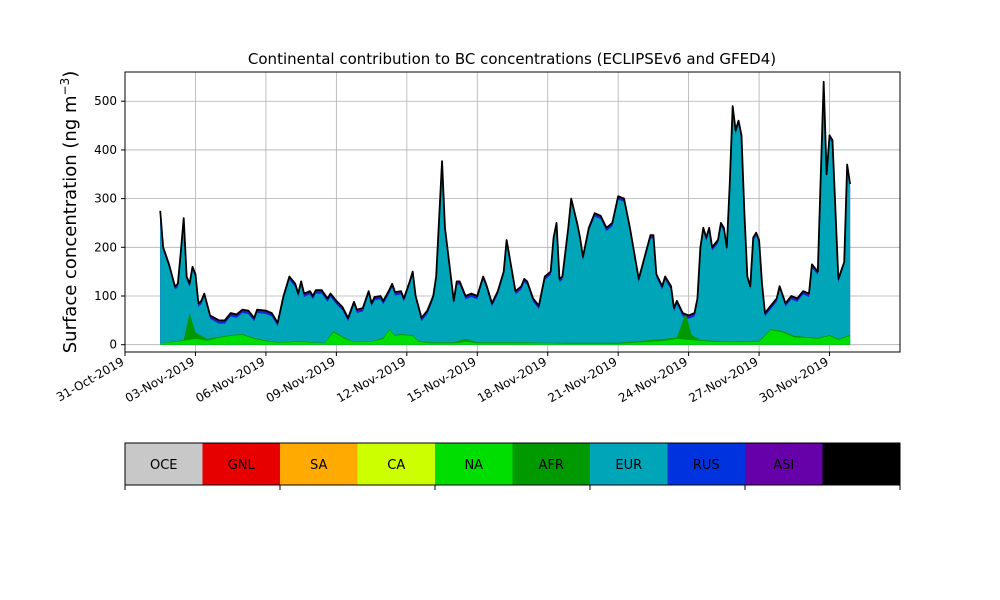 Image resolution: width=1000 pixels, height=600 pixels. I want to click on area-na, so click(505, 337).